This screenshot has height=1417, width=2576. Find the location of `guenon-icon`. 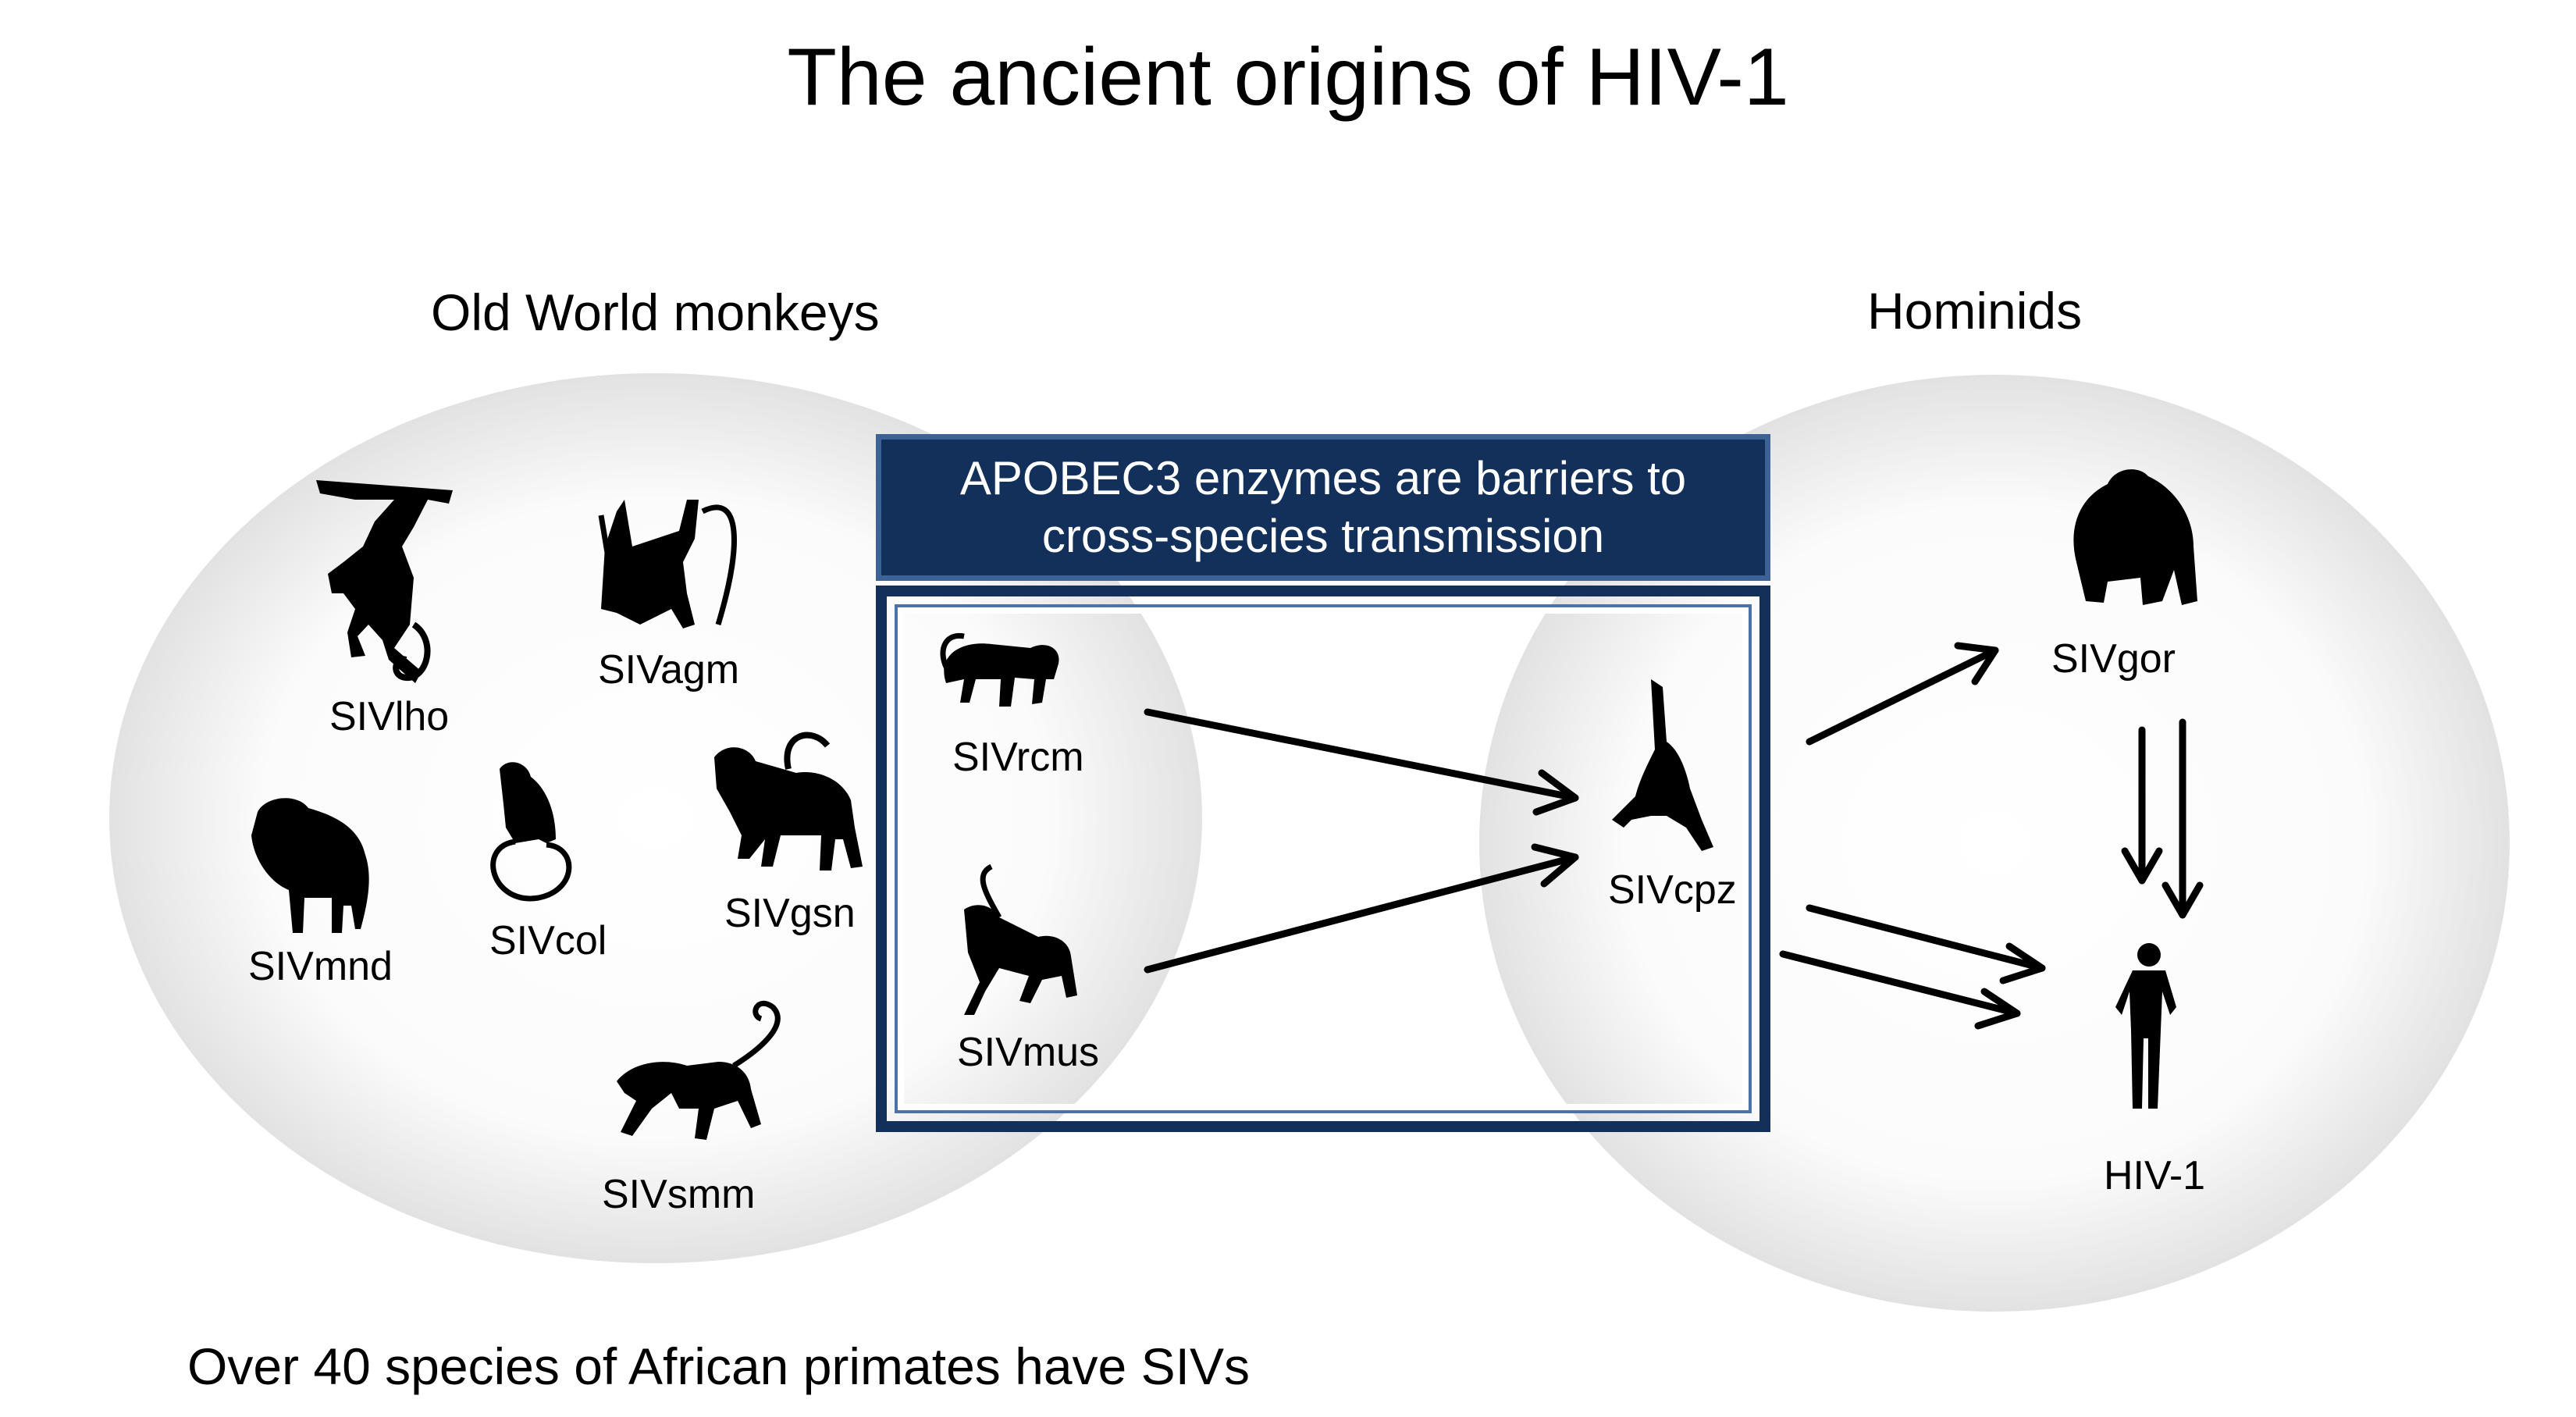

guenon-icon is located at coordinates (788, 801).